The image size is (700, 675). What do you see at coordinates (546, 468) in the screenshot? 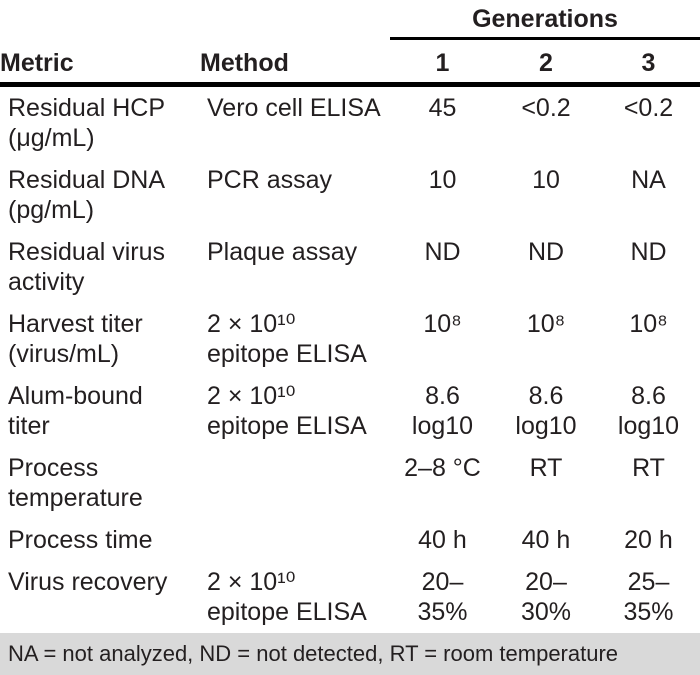
I see `gen2-value-cell: RT` at bounding box center [546, 468].